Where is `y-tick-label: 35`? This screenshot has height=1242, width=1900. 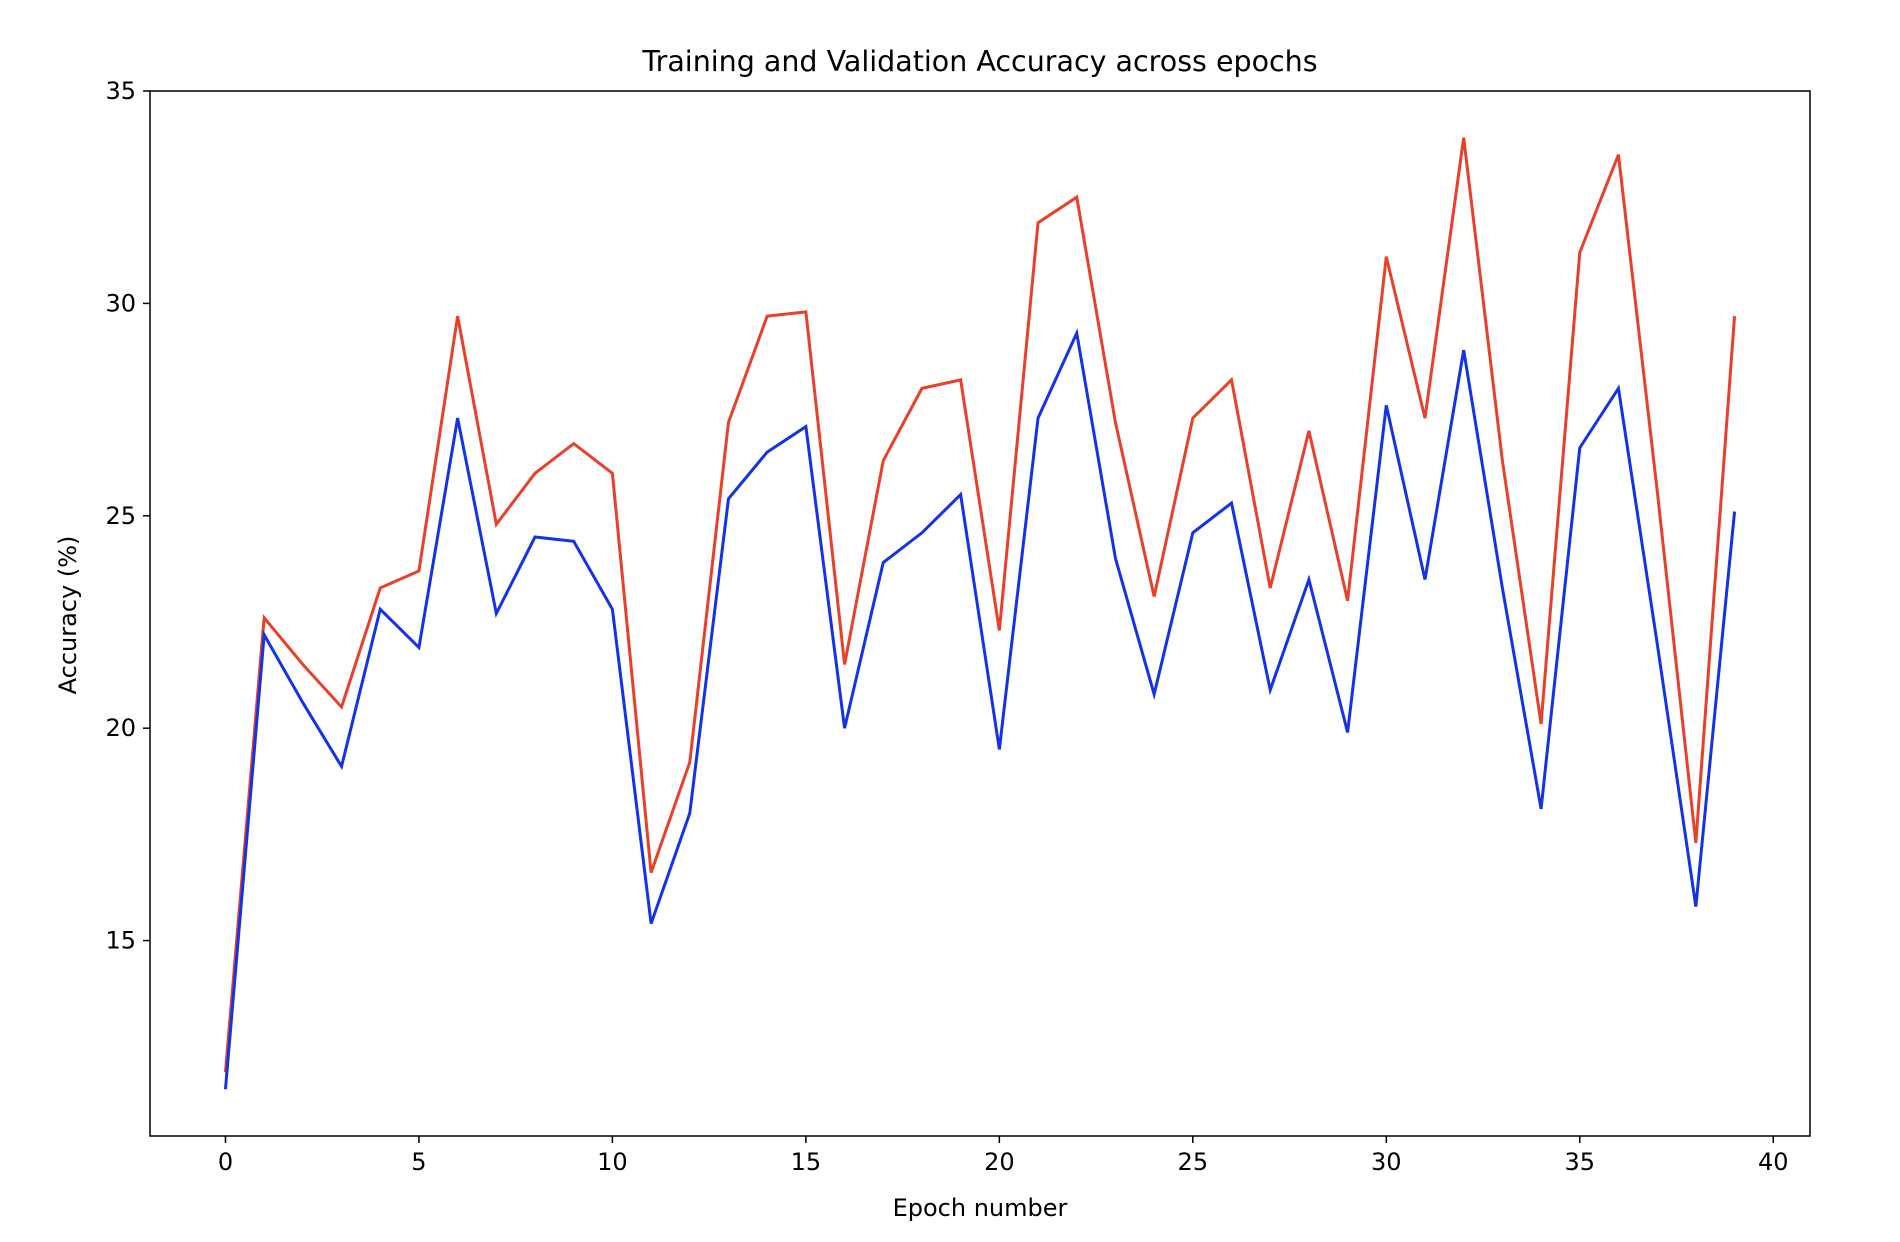
y-tick-label: 35 is located at coordinates (120, 91).